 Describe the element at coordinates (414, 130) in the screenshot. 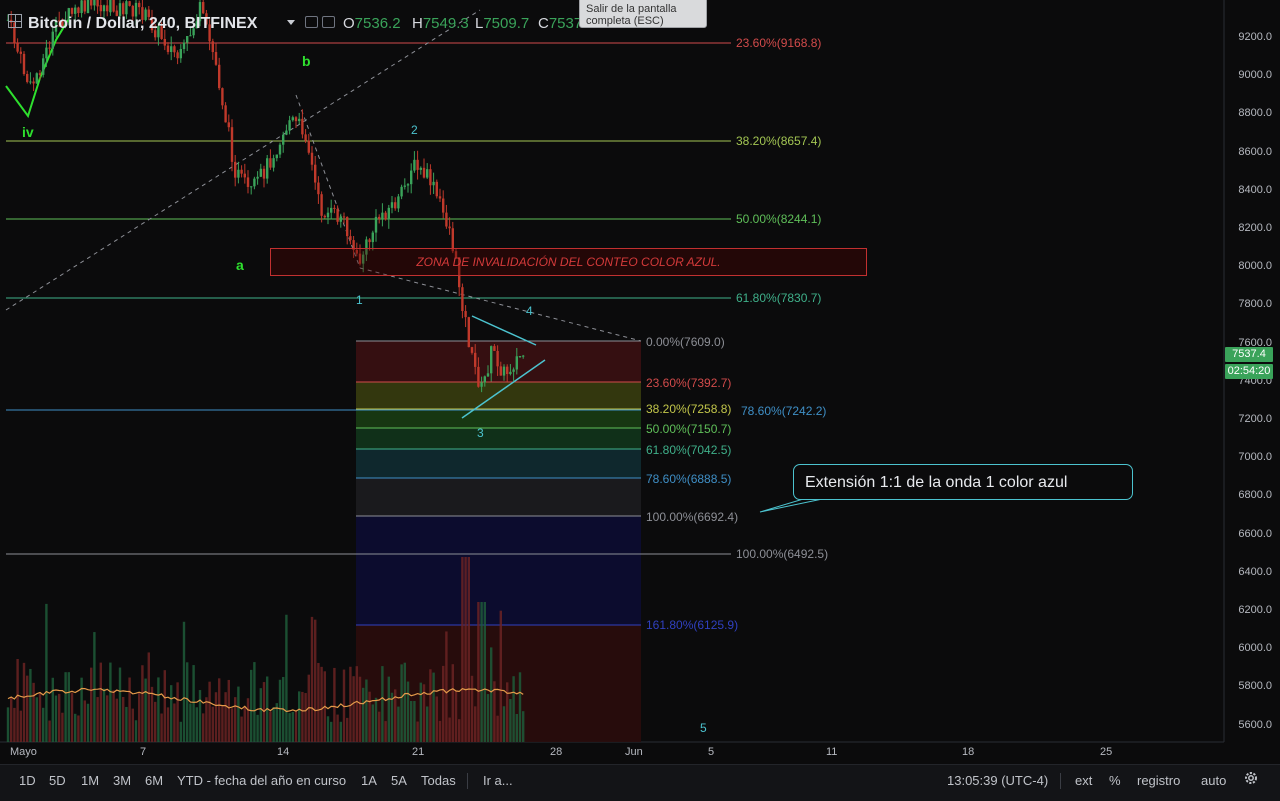

I see `wave-label-2: 2` at that location.